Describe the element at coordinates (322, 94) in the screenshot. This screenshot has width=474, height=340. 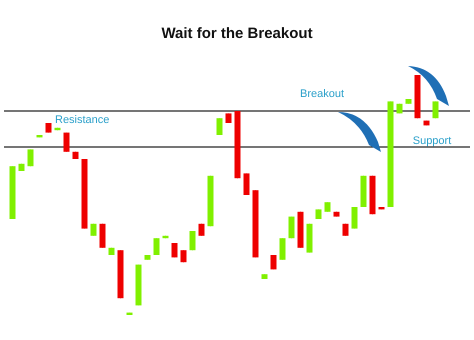
I see `annotation: Breakout` at that location.